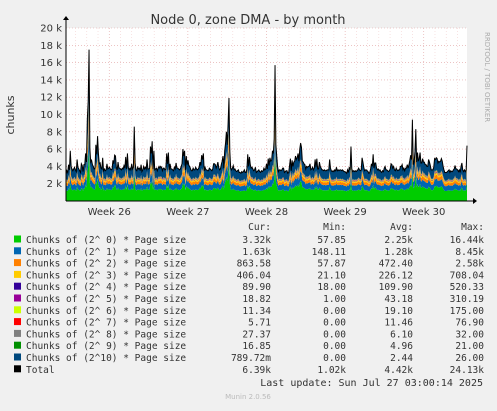 The image size is (497, 411). I want to click on y-axis-label: chunks, so click(10, 114).